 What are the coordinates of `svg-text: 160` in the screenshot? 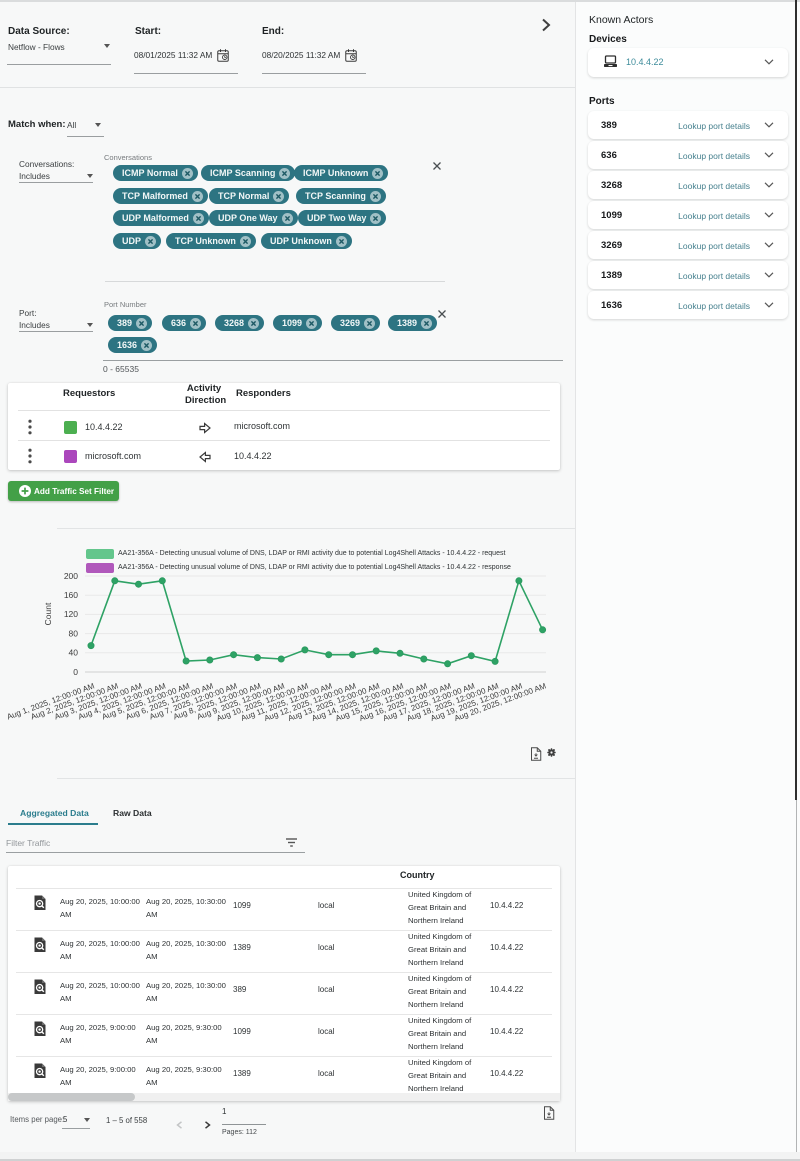 It's located at (71, 595).